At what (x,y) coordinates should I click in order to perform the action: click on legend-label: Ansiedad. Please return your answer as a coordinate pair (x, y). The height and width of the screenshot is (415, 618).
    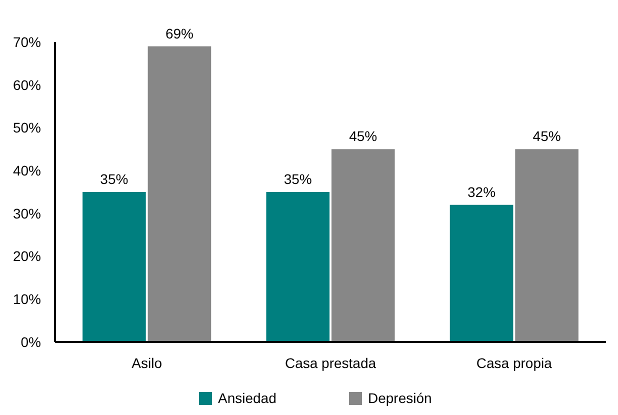
    Looking at the image, I should click on (247, 398).